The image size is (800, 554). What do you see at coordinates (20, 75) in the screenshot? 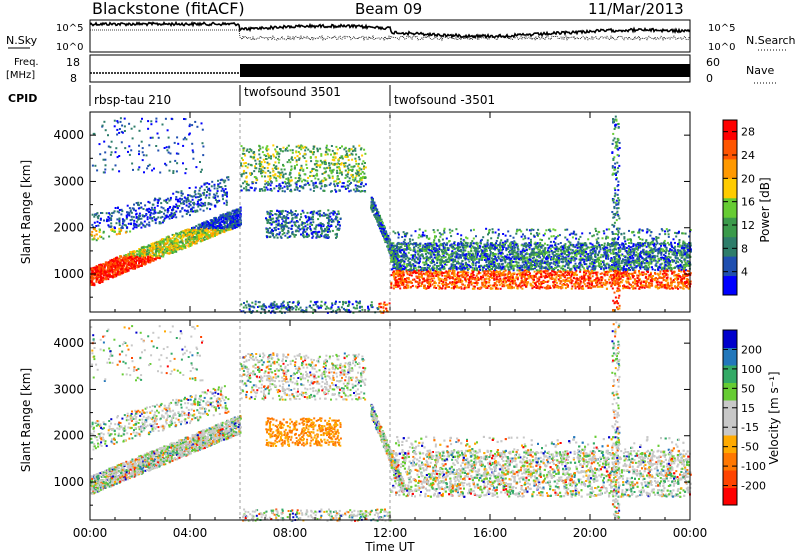
I see `freq-unit-label: [MHz]` at bounding box center [20, 75].